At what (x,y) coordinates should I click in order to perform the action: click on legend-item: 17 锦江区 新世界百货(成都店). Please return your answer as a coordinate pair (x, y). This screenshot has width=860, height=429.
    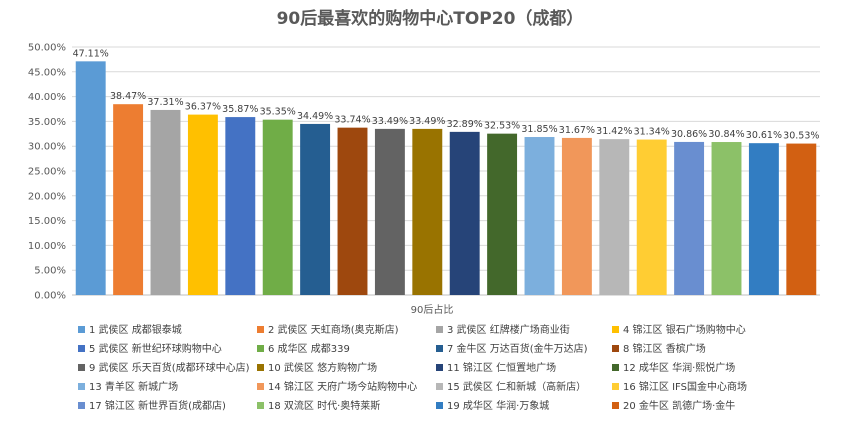
    Looking at the image, I should click on (152, 405).